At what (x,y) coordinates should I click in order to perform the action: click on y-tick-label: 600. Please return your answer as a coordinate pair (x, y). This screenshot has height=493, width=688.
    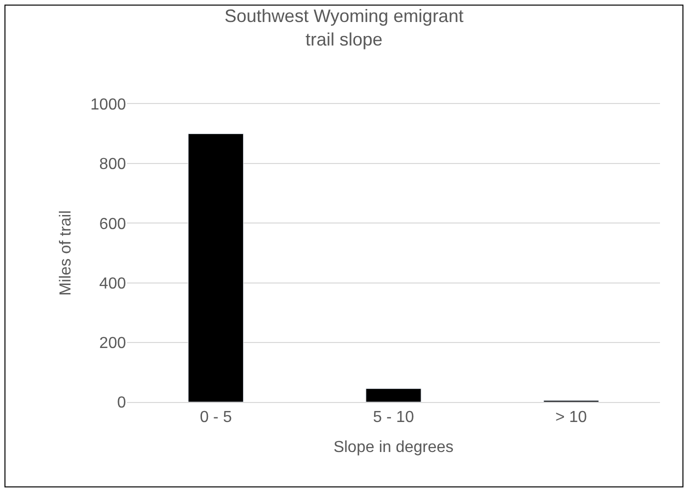
    Looking at the image, I should click on (112, 224).